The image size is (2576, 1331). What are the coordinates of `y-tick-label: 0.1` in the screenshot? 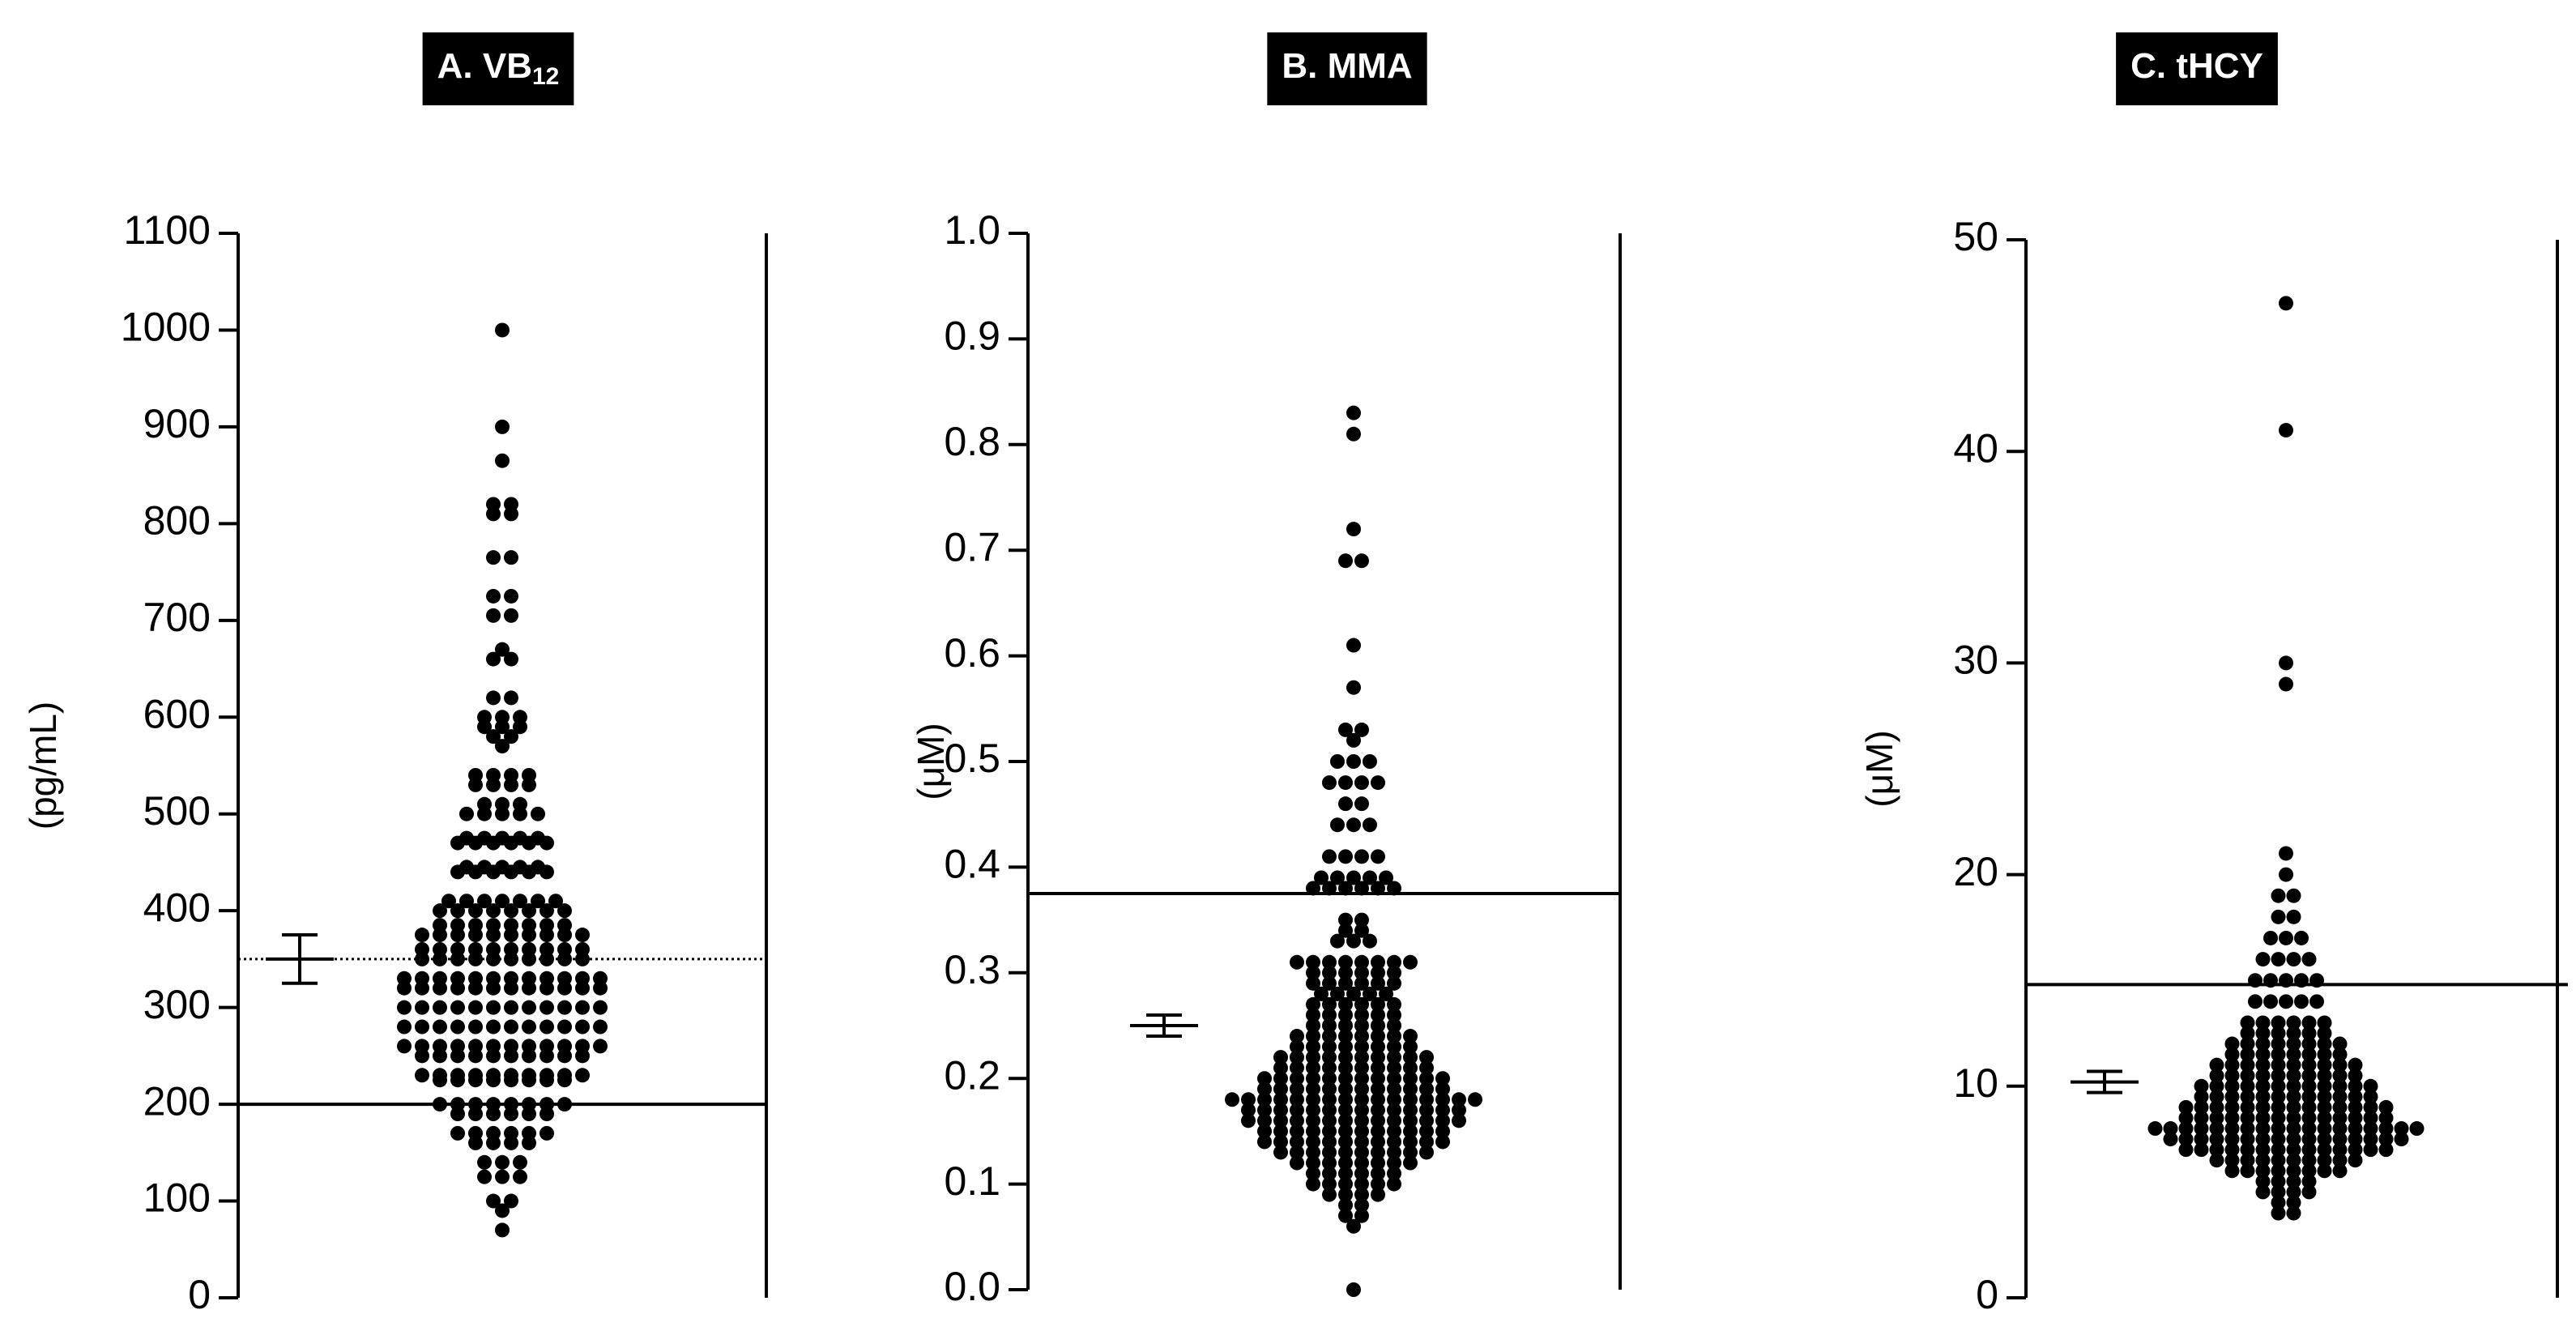 It's located at (972, 1181).